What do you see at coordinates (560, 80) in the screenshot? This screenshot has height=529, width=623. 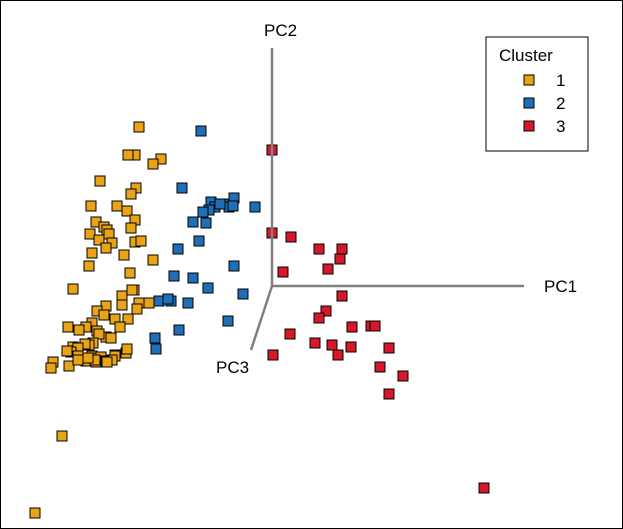 I see `legend-label-1: 1` at bounding box center [560, 80].